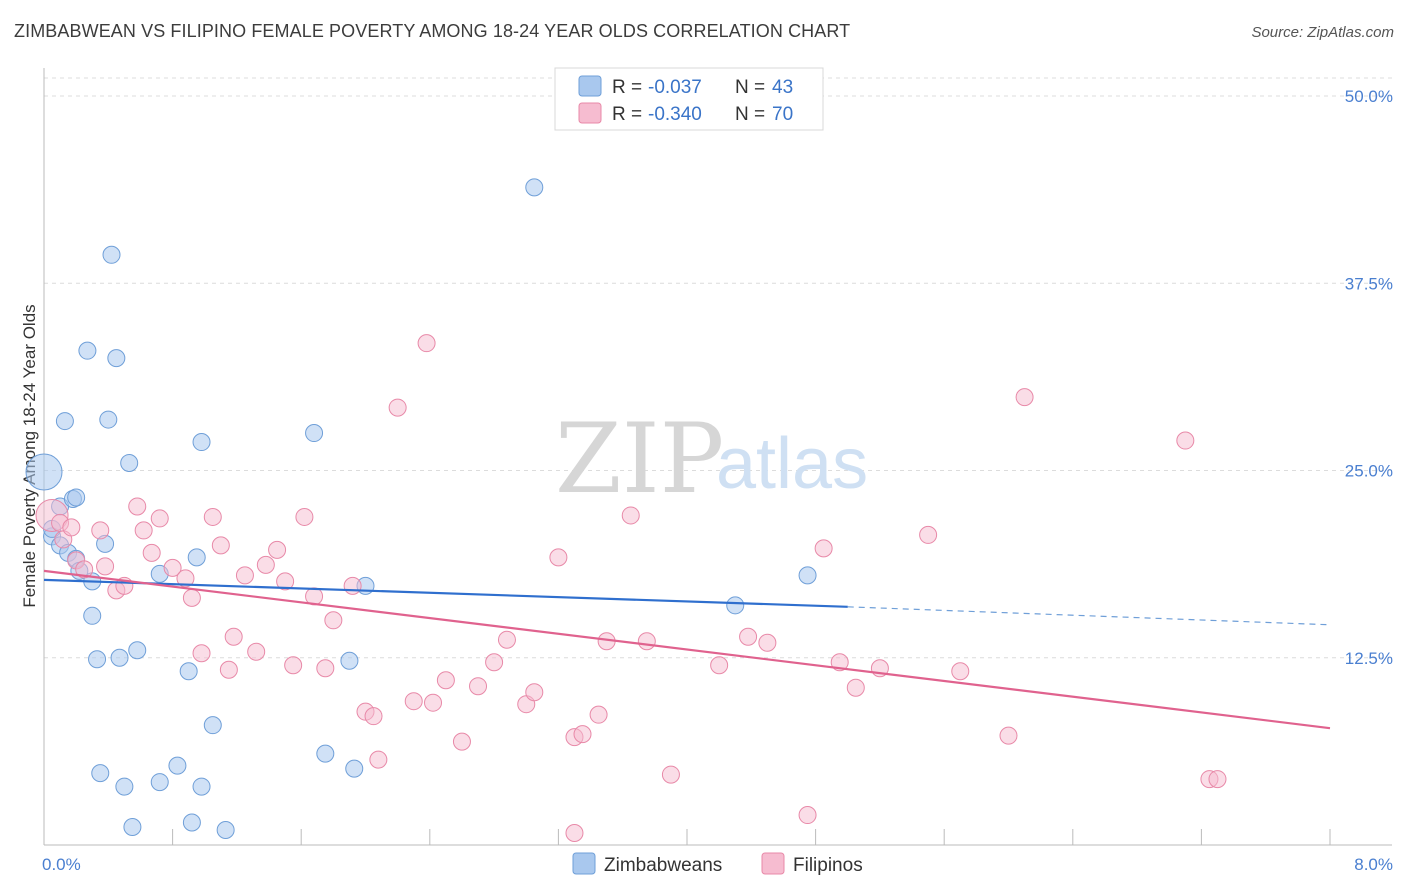 The image size is (1406, 892). What do you see at coordinates (792, 464) in the screenshot?
I see `watermark-atlas: atlas` at bounding box center [792, 464].